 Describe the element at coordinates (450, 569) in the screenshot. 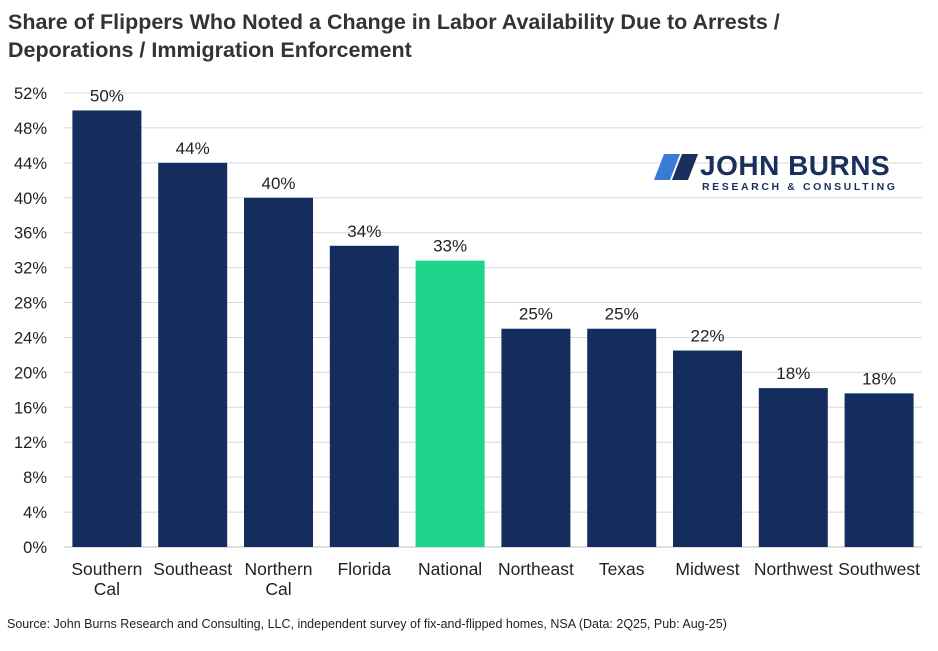

I see `x-tick-label: National` at that location.